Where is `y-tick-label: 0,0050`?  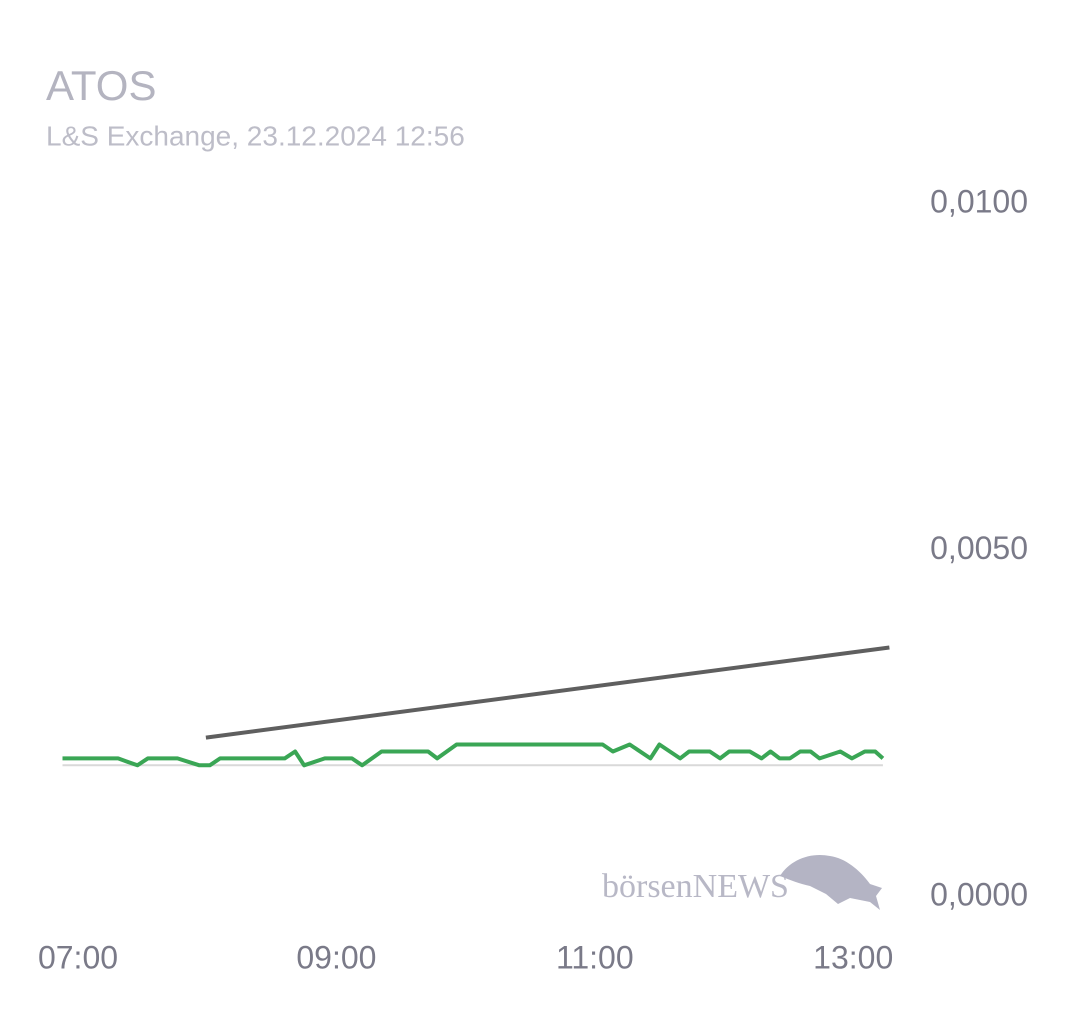
y-tick-label: 0,0050 is located at coordinates (979, 548).